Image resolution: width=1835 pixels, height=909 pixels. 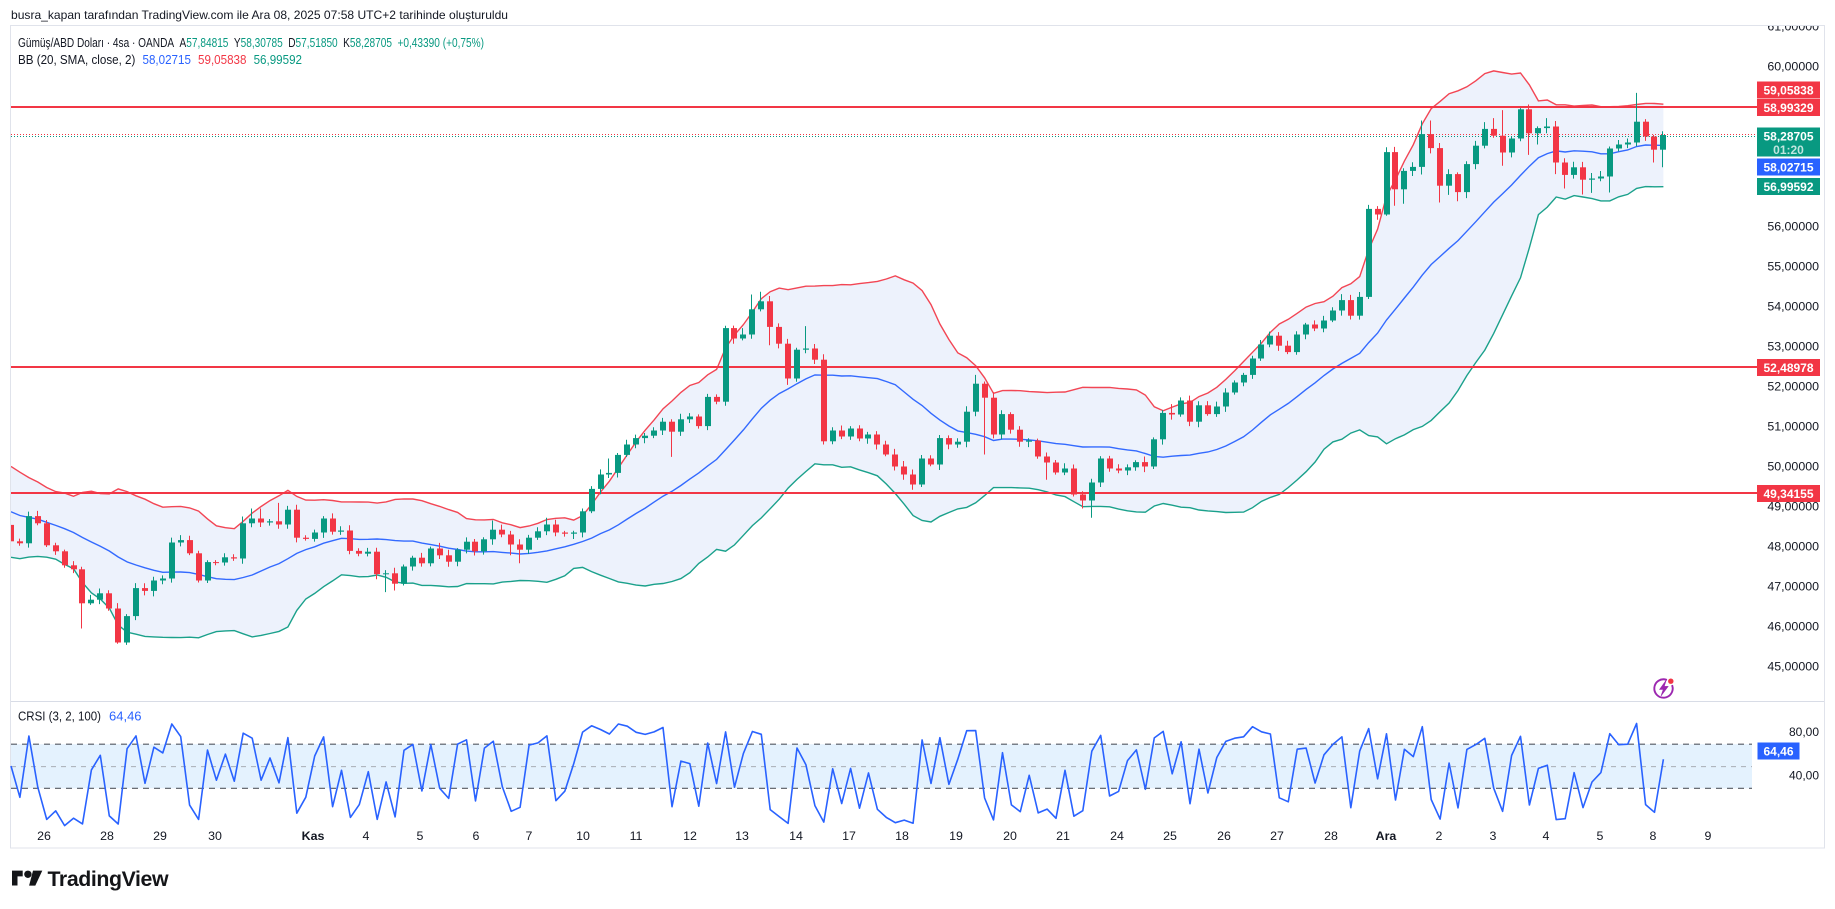 I want to click on svg-text: 27, so click(x=1277, y=836).